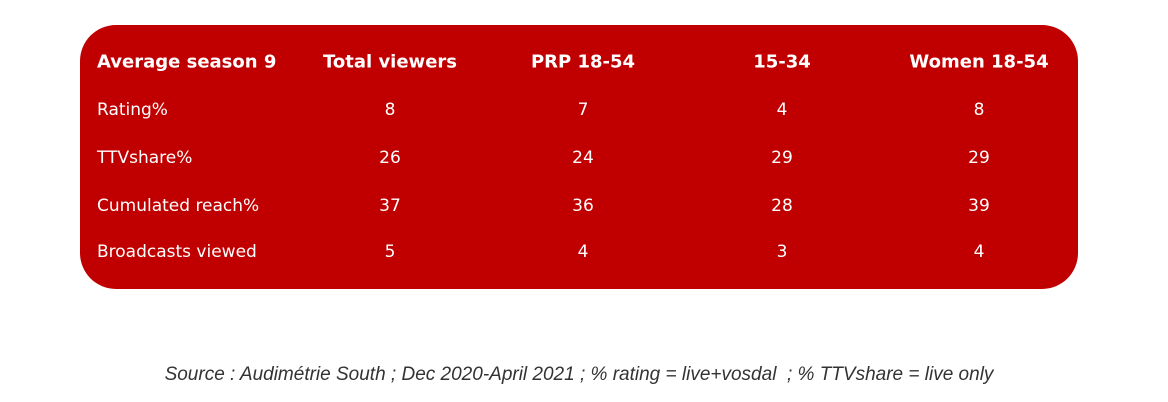  What do you see at coordinates (390, 62) in the screenshot?
I see `column-header: Total viewers` at bounding box center [390, 62].